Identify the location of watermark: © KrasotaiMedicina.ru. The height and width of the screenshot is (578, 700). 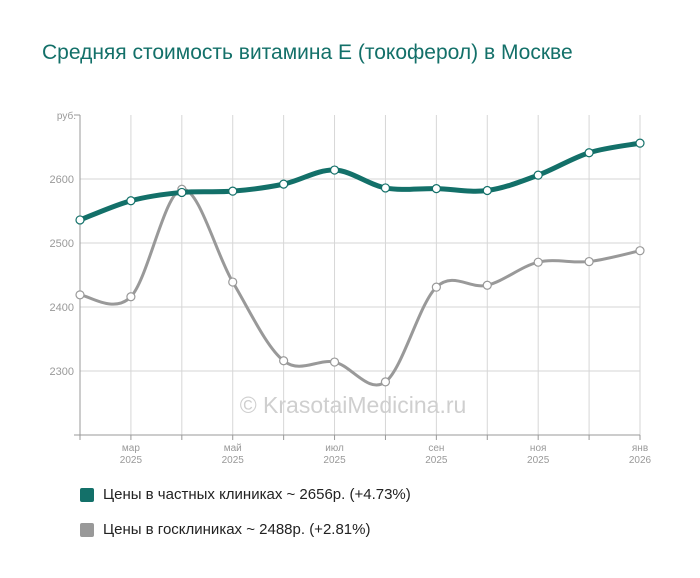
(353, 405).